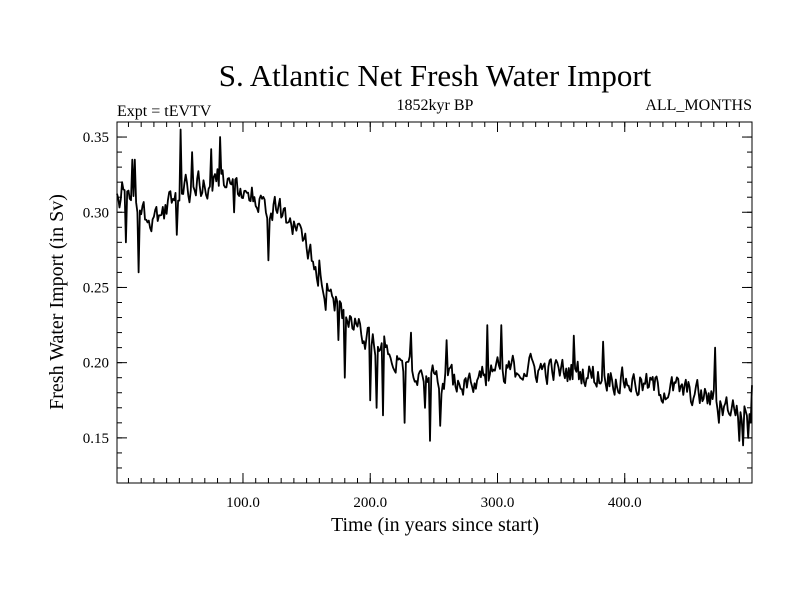 This screenshot has height=600, width=800. I want to click on y-tick-label: 0.20, so click(96, 364).